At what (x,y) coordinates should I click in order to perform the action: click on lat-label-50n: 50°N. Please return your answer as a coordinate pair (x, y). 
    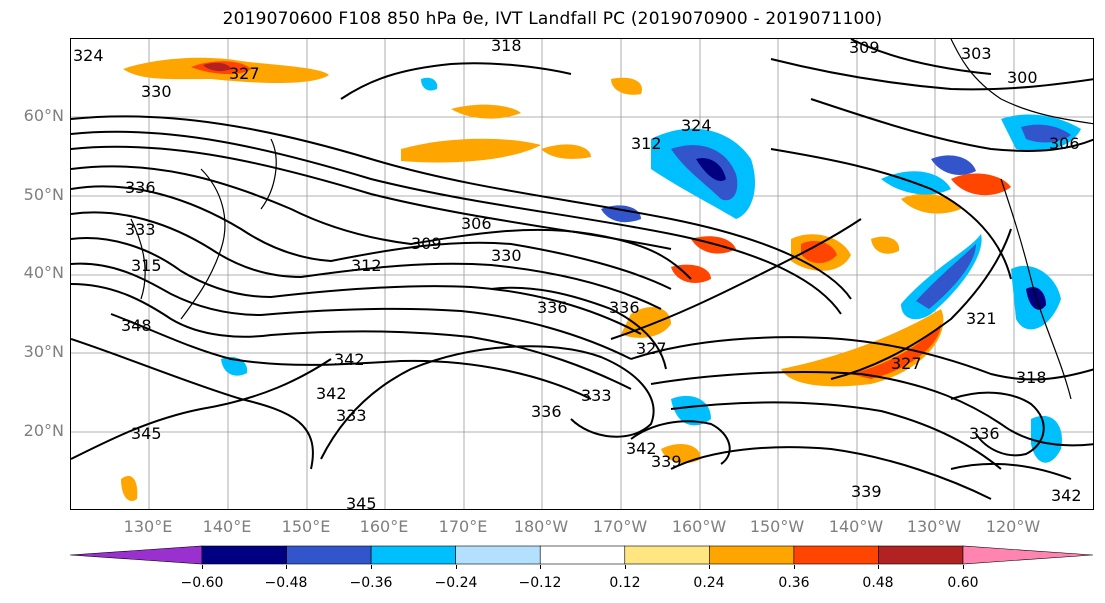
    Looking at the image, I should click on (43, 194).